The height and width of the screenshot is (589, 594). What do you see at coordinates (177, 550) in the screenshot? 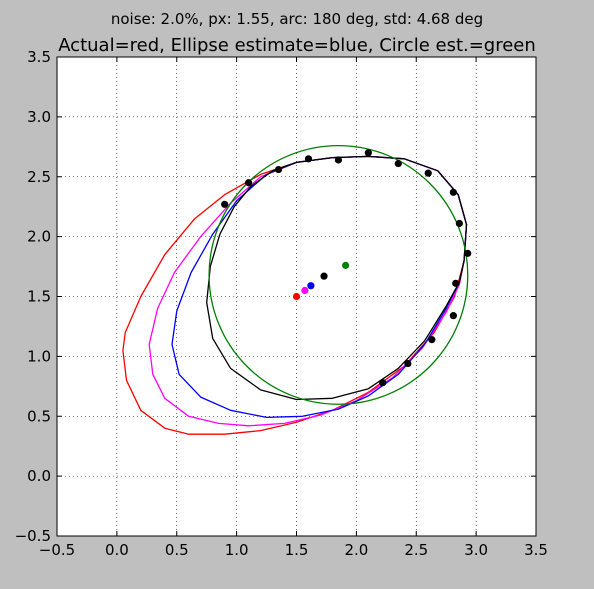
I see `x-tick-label: 0.5` at bounding box center [177, 550].